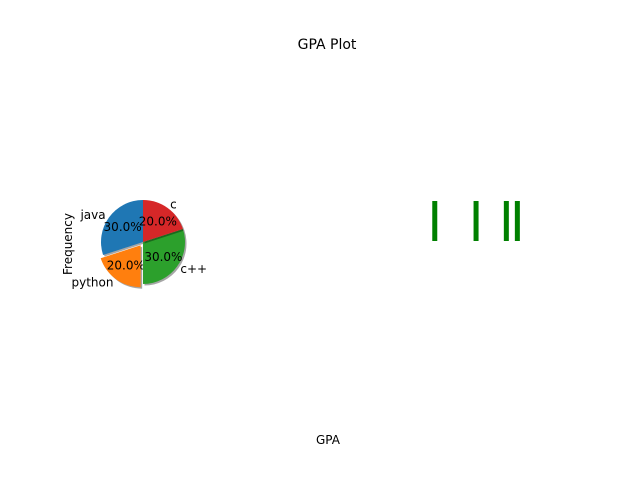  What do you see at coordinates (126, 266) in the screenshot?
I see `pie-pct-python: 20.0%` at bounding box center [126, 266].